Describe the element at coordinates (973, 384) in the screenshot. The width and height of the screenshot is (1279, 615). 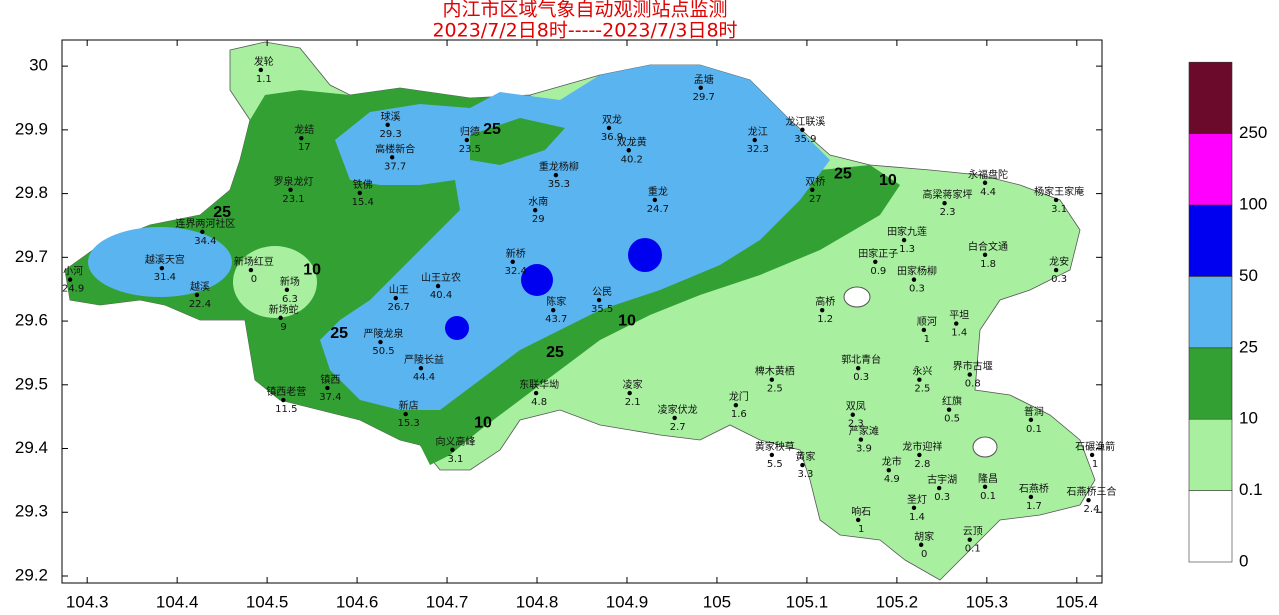
I see `station-value: 0.8` at that location.